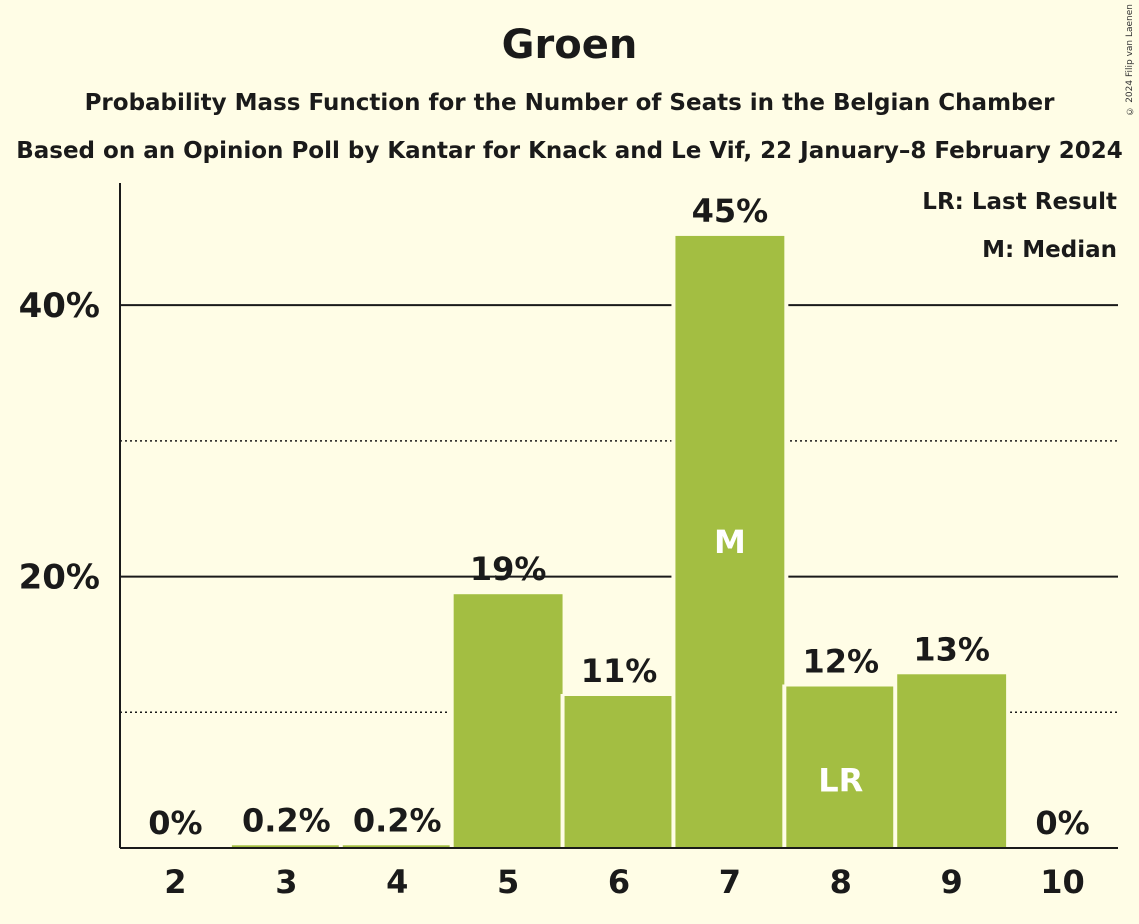 The height and width of the screenshot is (924, 1139). Describe the element at coordinates (952, 882) in the screenshot. I see `x-tick-label: 9` at that location.